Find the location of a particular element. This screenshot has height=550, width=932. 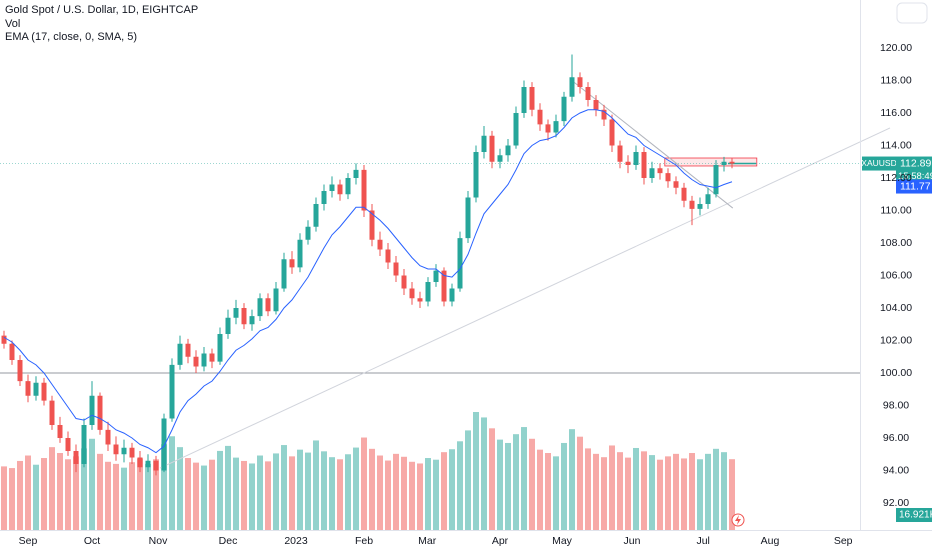

countdown-label: 15:58:49 is located at coordinates (915, 176).